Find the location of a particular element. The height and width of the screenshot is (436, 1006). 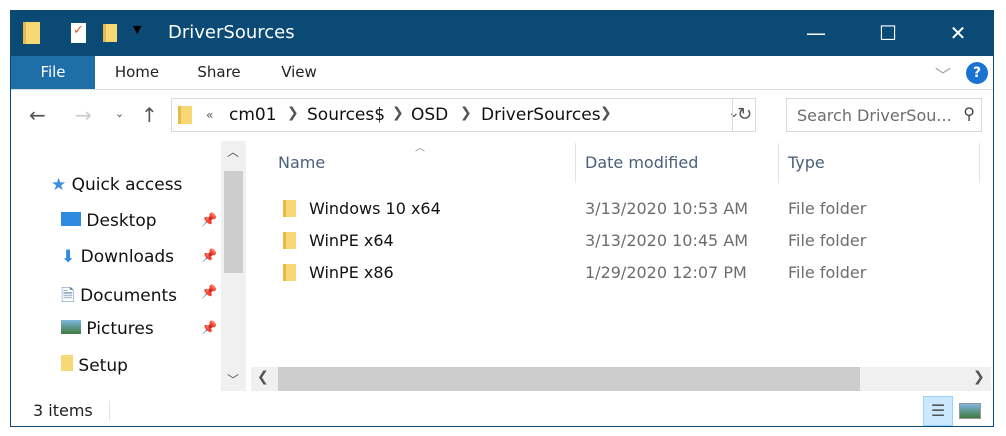

tab-file: File is located at coordinates (53, 72).